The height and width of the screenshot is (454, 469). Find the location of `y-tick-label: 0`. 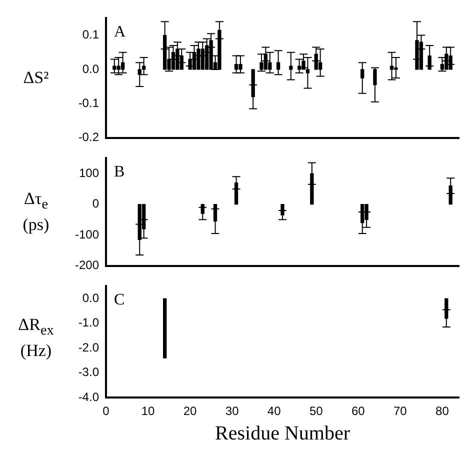

y-tick-label: 0 is located at coordinates (96, 203).